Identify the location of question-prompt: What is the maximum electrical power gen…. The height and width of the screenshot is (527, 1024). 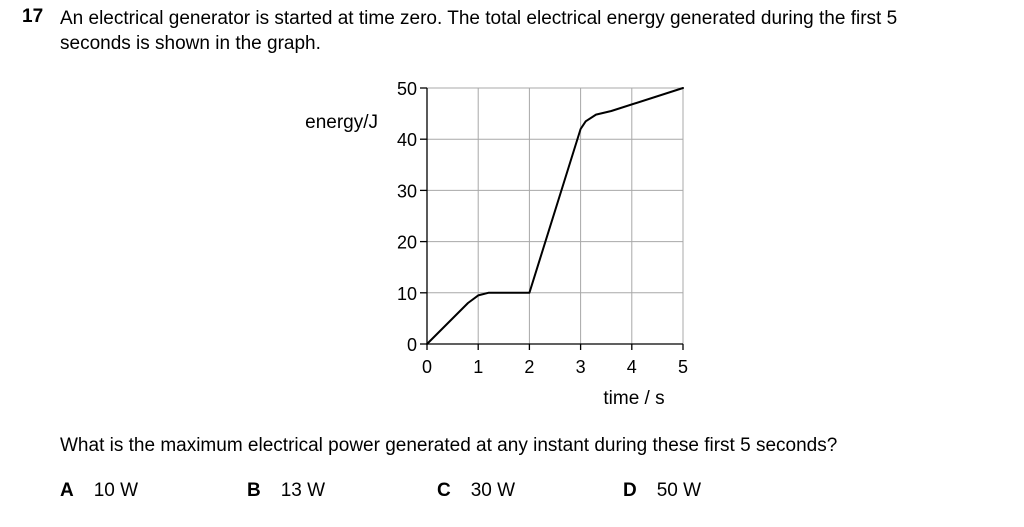
(449, 445).